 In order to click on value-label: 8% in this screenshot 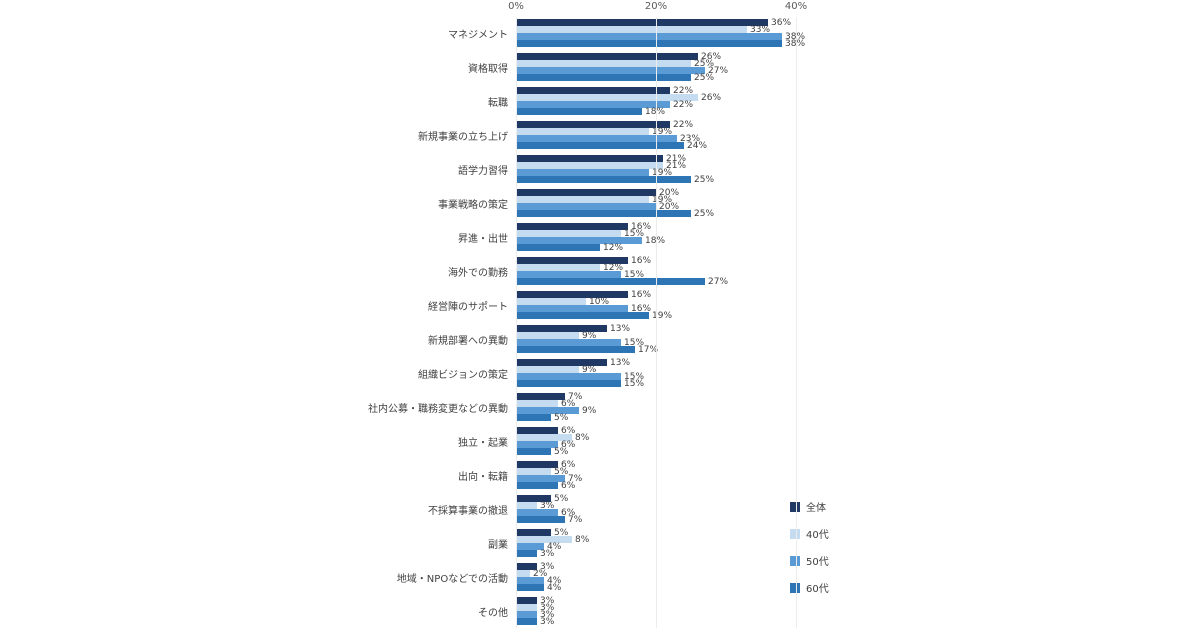, I will do `click(582, 437)`.